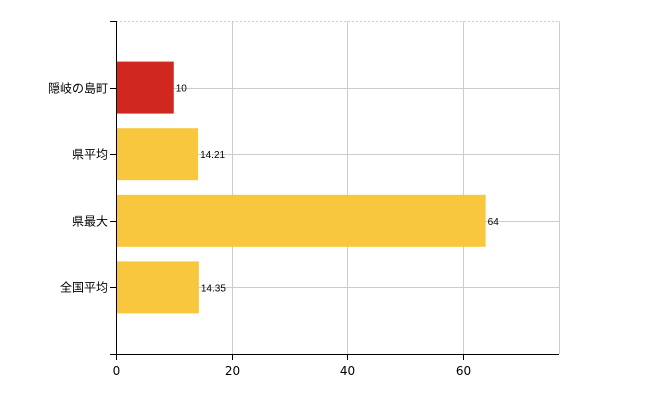 Image resolution: width=650 pixels, height=400 pixels. What do you see at coordinates (90, 222) in the screenshot?
I see `y-tick-label: 県最大` at bounding box center [90, 222].